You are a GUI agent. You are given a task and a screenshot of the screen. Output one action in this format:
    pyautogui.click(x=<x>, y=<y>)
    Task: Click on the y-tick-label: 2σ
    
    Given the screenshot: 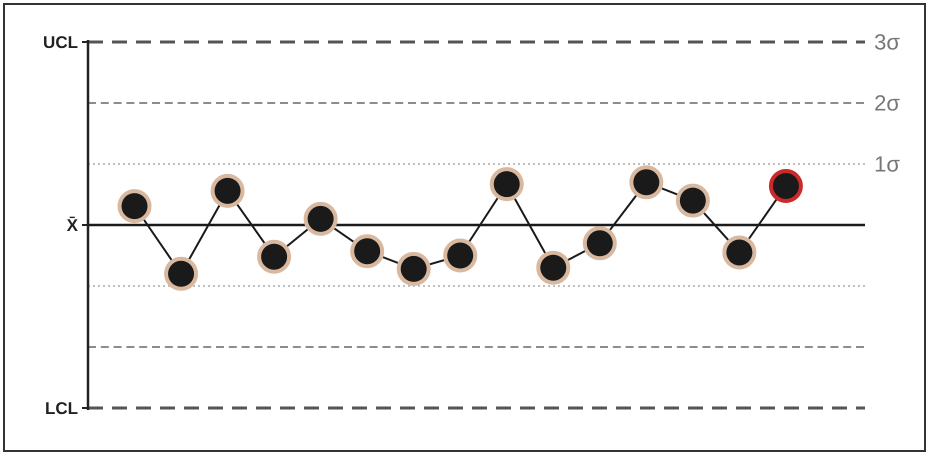 What is the action you would take?
    pyautogui.click(x=887, y=103)
    